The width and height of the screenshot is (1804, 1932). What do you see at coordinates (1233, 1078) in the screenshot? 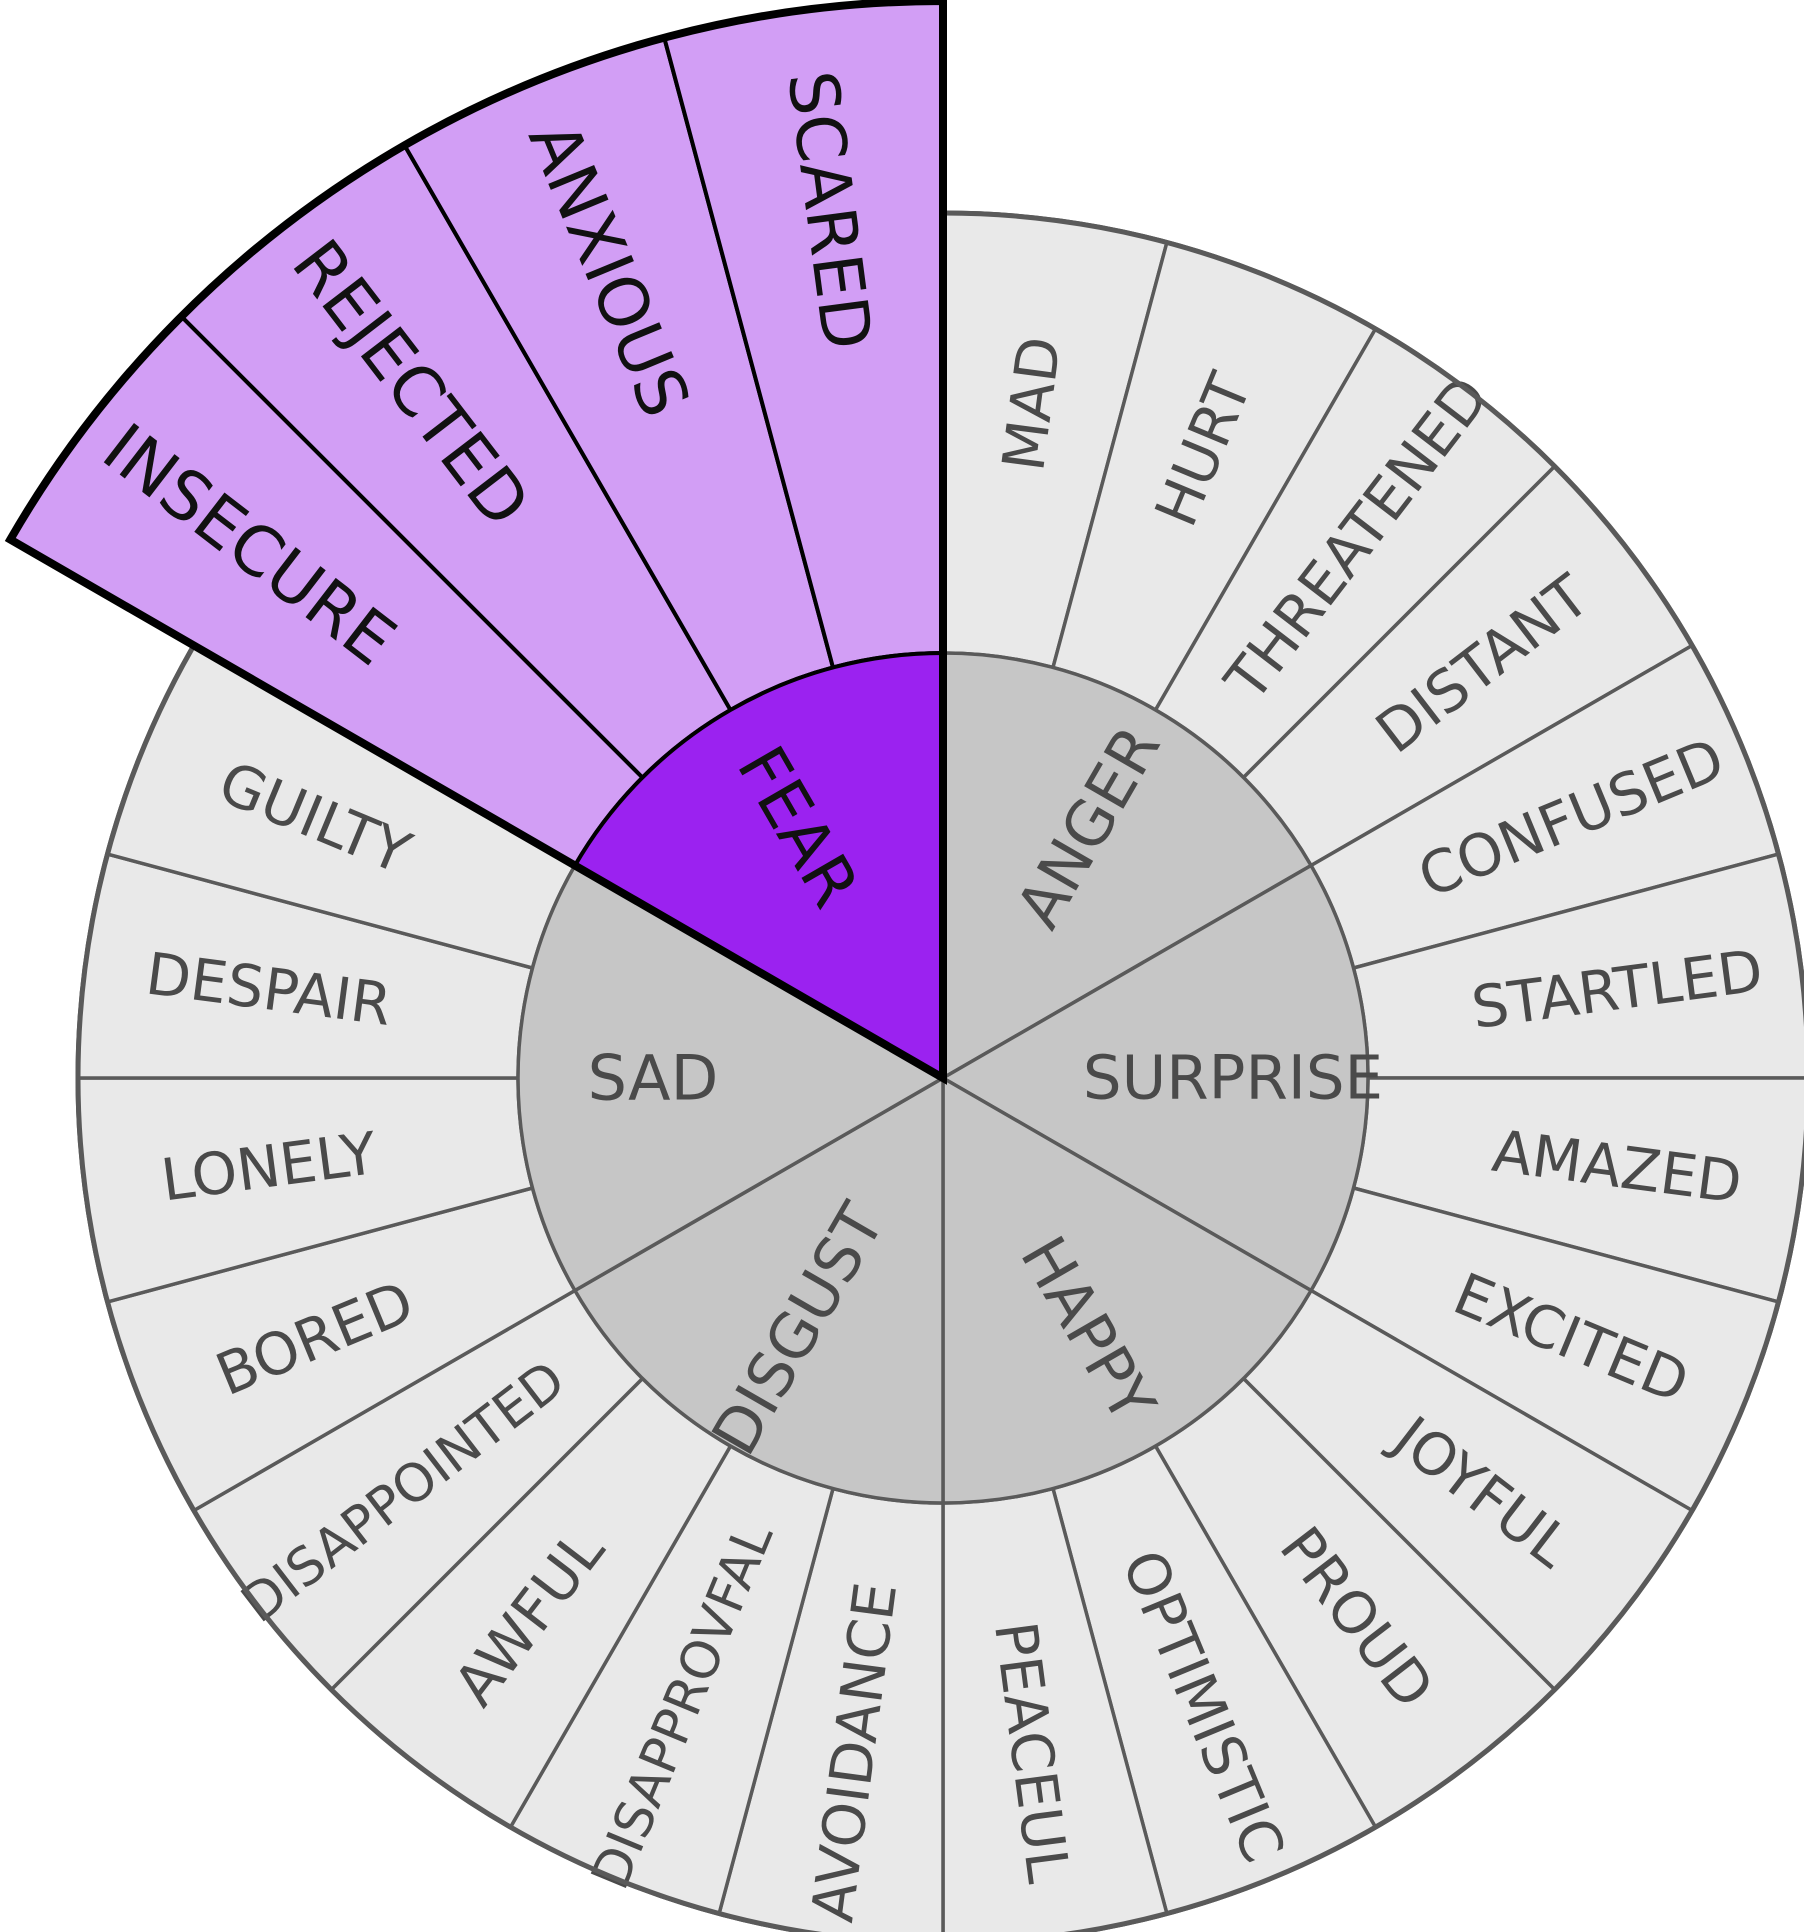
I see `core-label-surprise: SURPRISE` at bounding box center [1233, 1078].